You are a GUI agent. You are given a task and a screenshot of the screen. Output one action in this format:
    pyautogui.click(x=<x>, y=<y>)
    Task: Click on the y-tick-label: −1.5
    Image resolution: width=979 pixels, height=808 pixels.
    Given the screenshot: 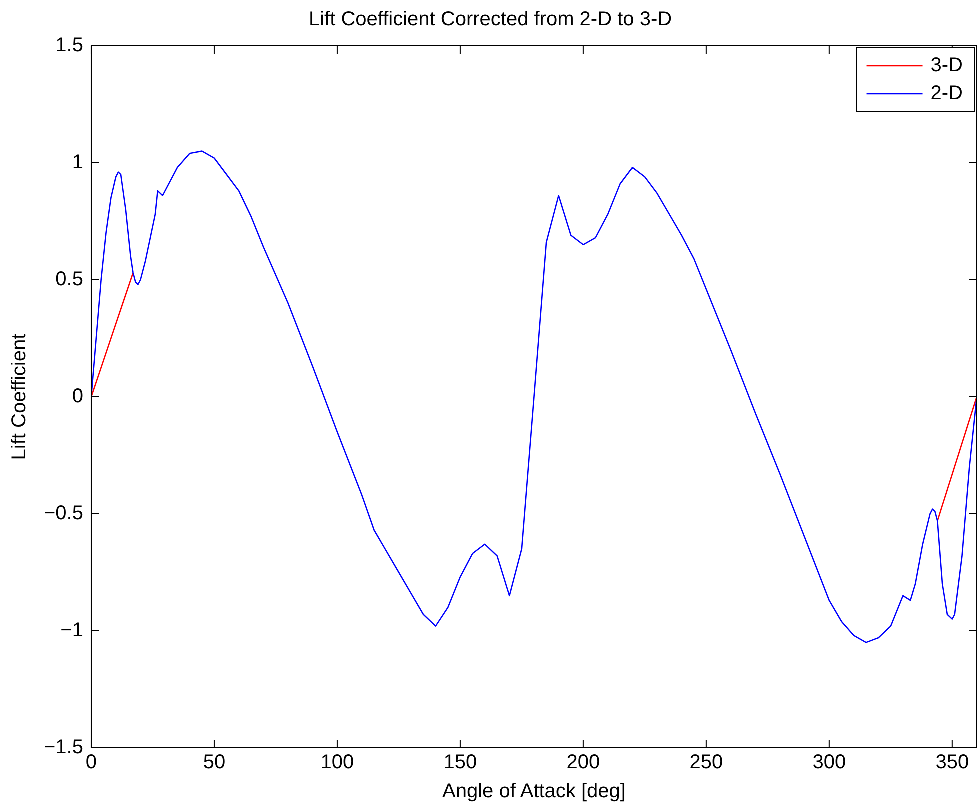 What is the action you would take?
    pyautogui.click(x=64, y=747)
    